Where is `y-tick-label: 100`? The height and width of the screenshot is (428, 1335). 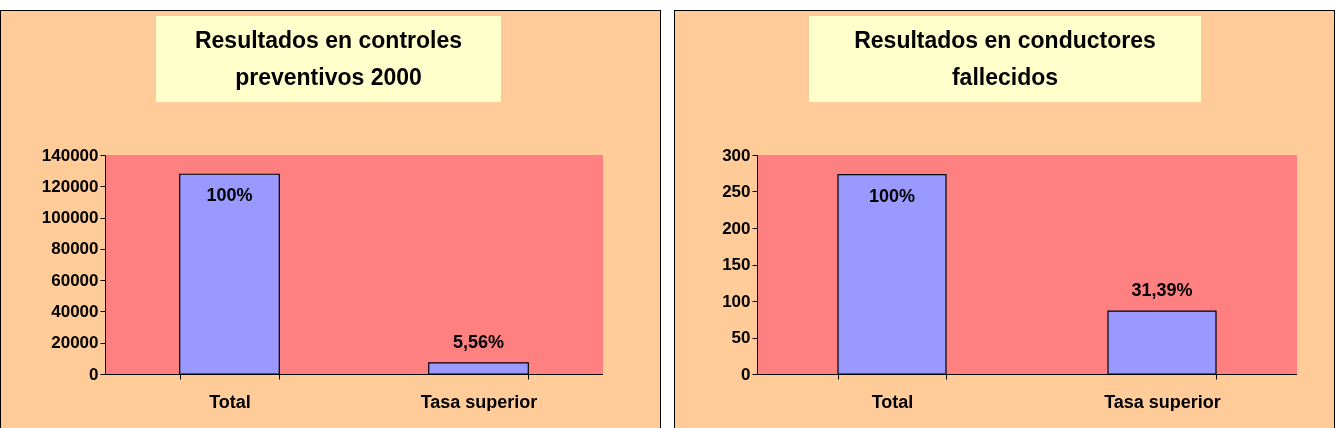 y-tick-label: 100 is located at coordinates (736, 301).